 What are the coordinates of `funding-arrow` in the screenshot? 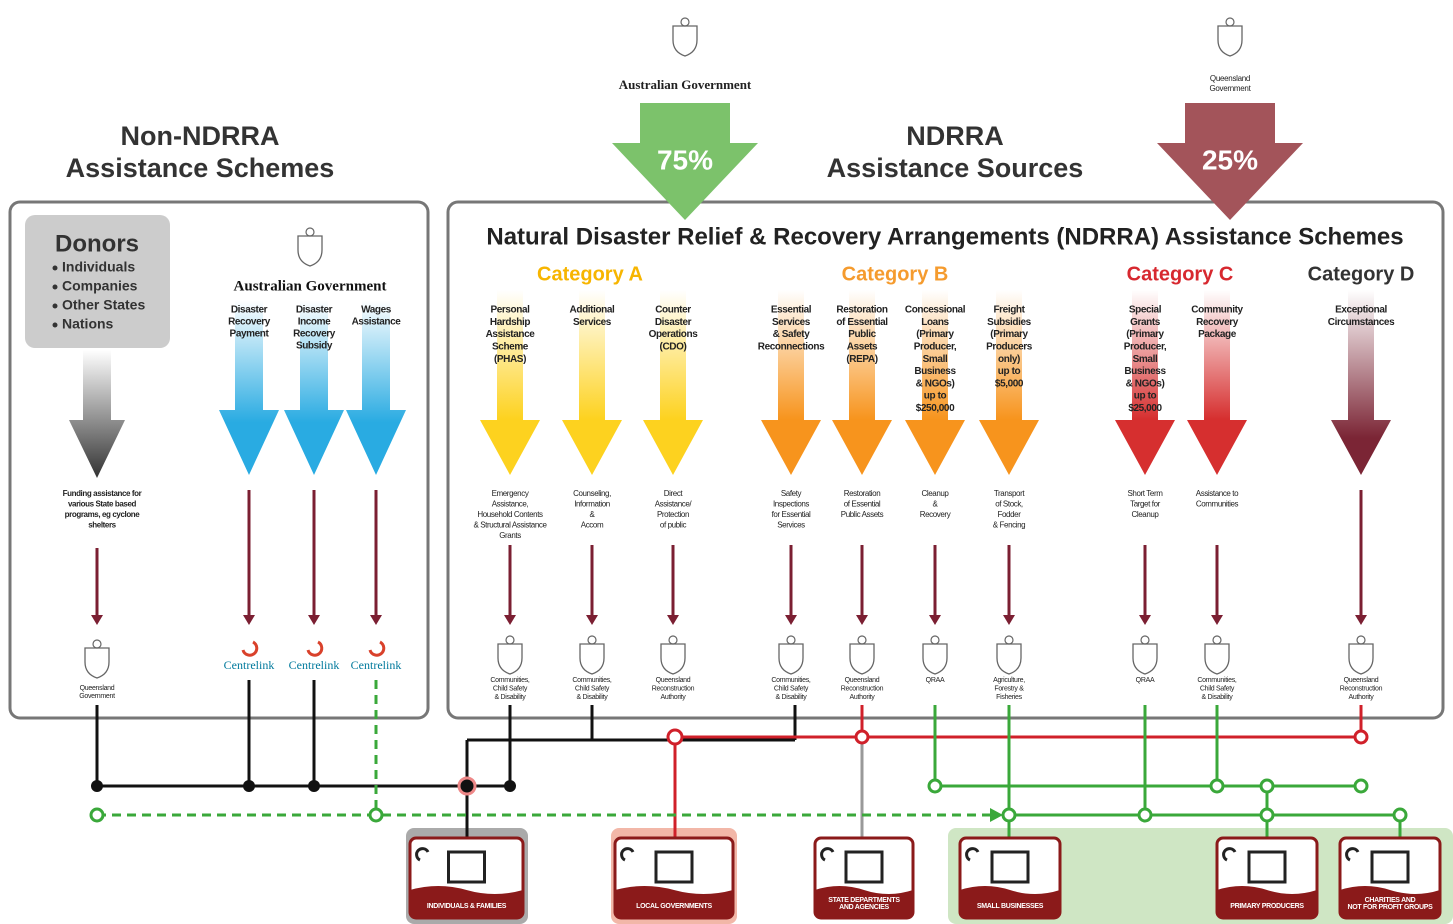 It's located at (685, 161).